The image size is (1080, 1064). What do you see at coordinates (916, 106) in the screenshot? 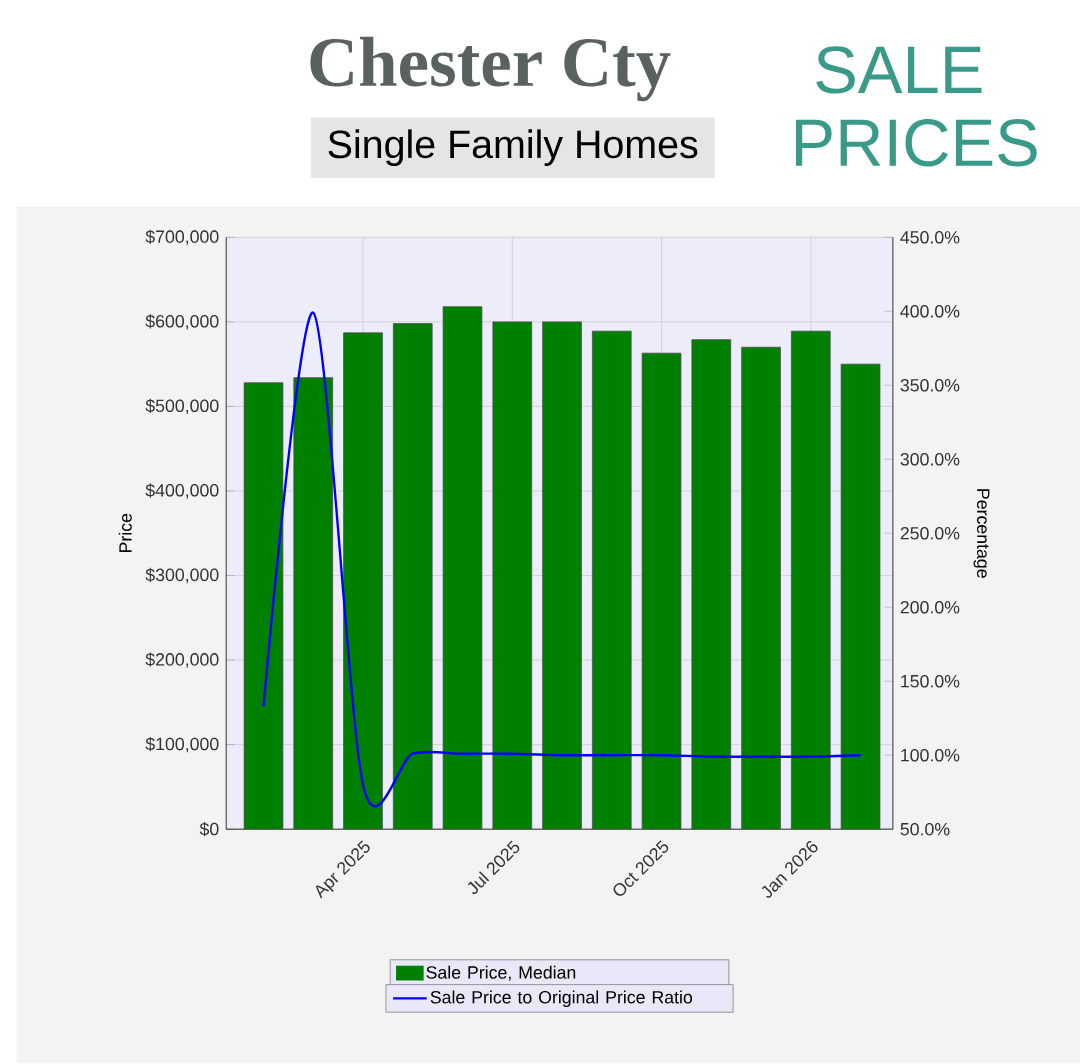
I see `text: SALE PRICES` at bounding box center [916, 106].